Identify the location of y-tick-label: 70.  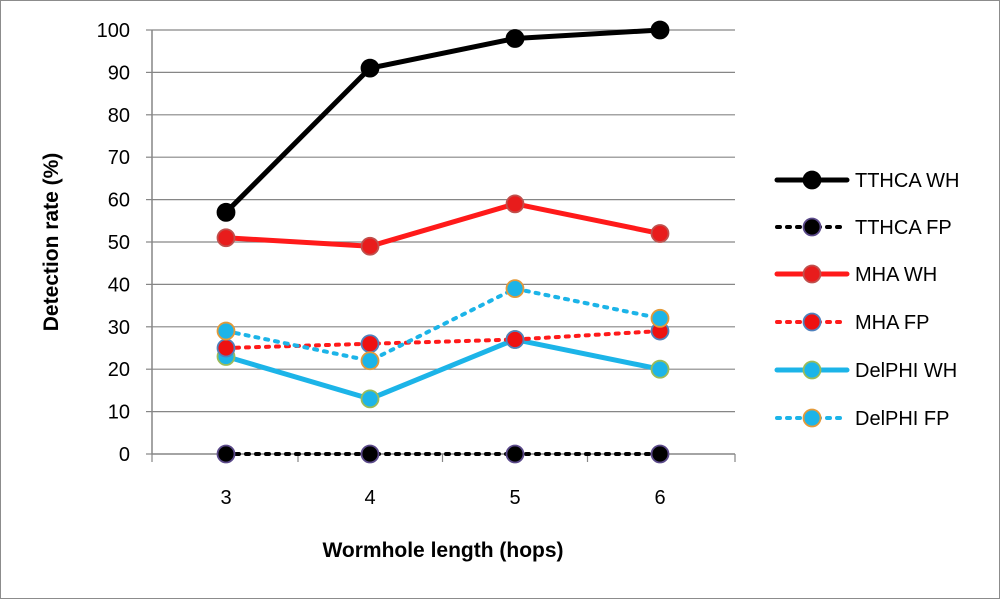
(119, 158).